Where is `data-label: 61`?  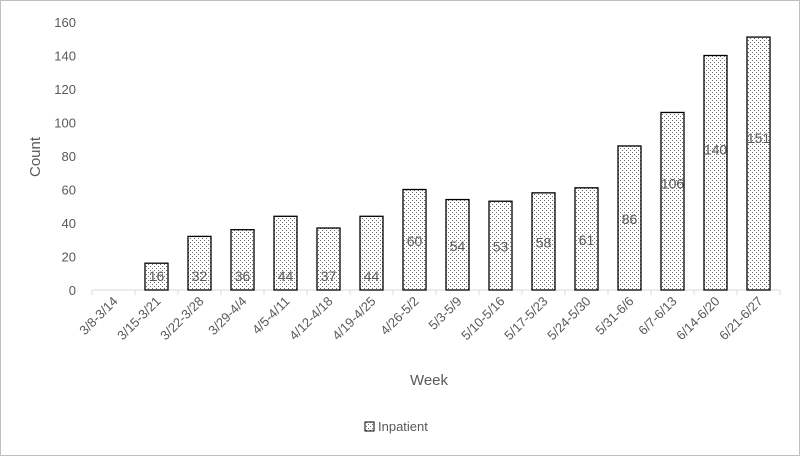 data-label: 61 is located at coordinates (587, 240).